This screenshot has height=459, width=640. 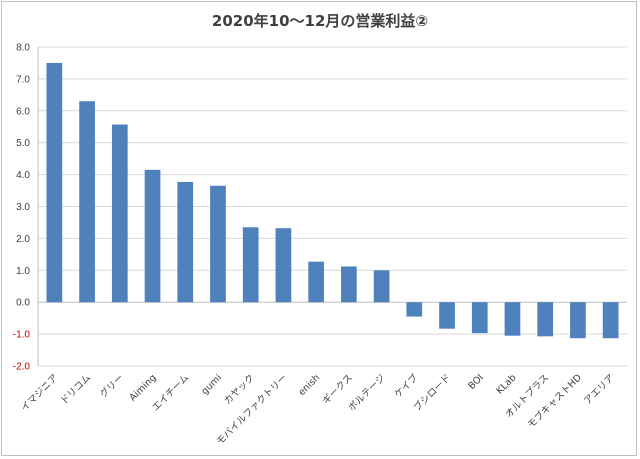 I want to click on y-tick-label: 2.0, so click(x=23, y=239).